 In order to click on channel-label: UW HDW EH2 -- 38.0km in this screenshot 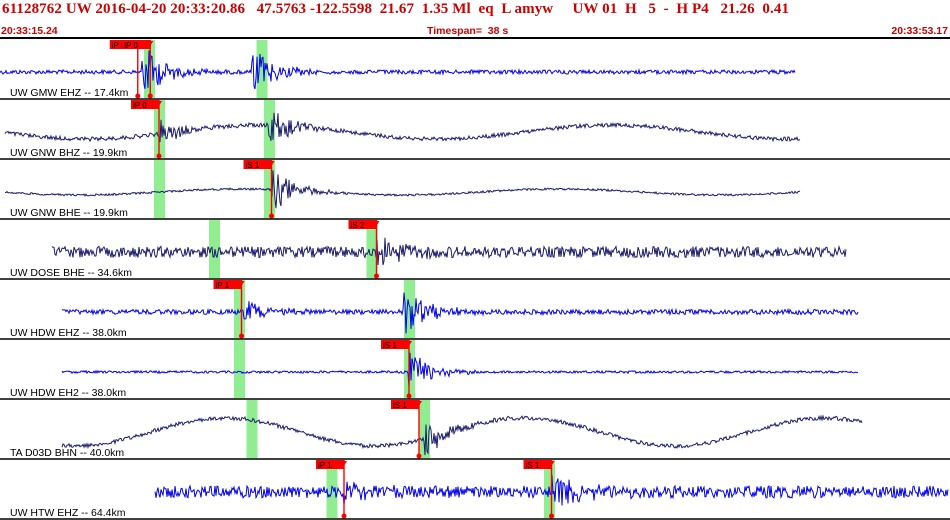, I will do `click(68, 393)`.